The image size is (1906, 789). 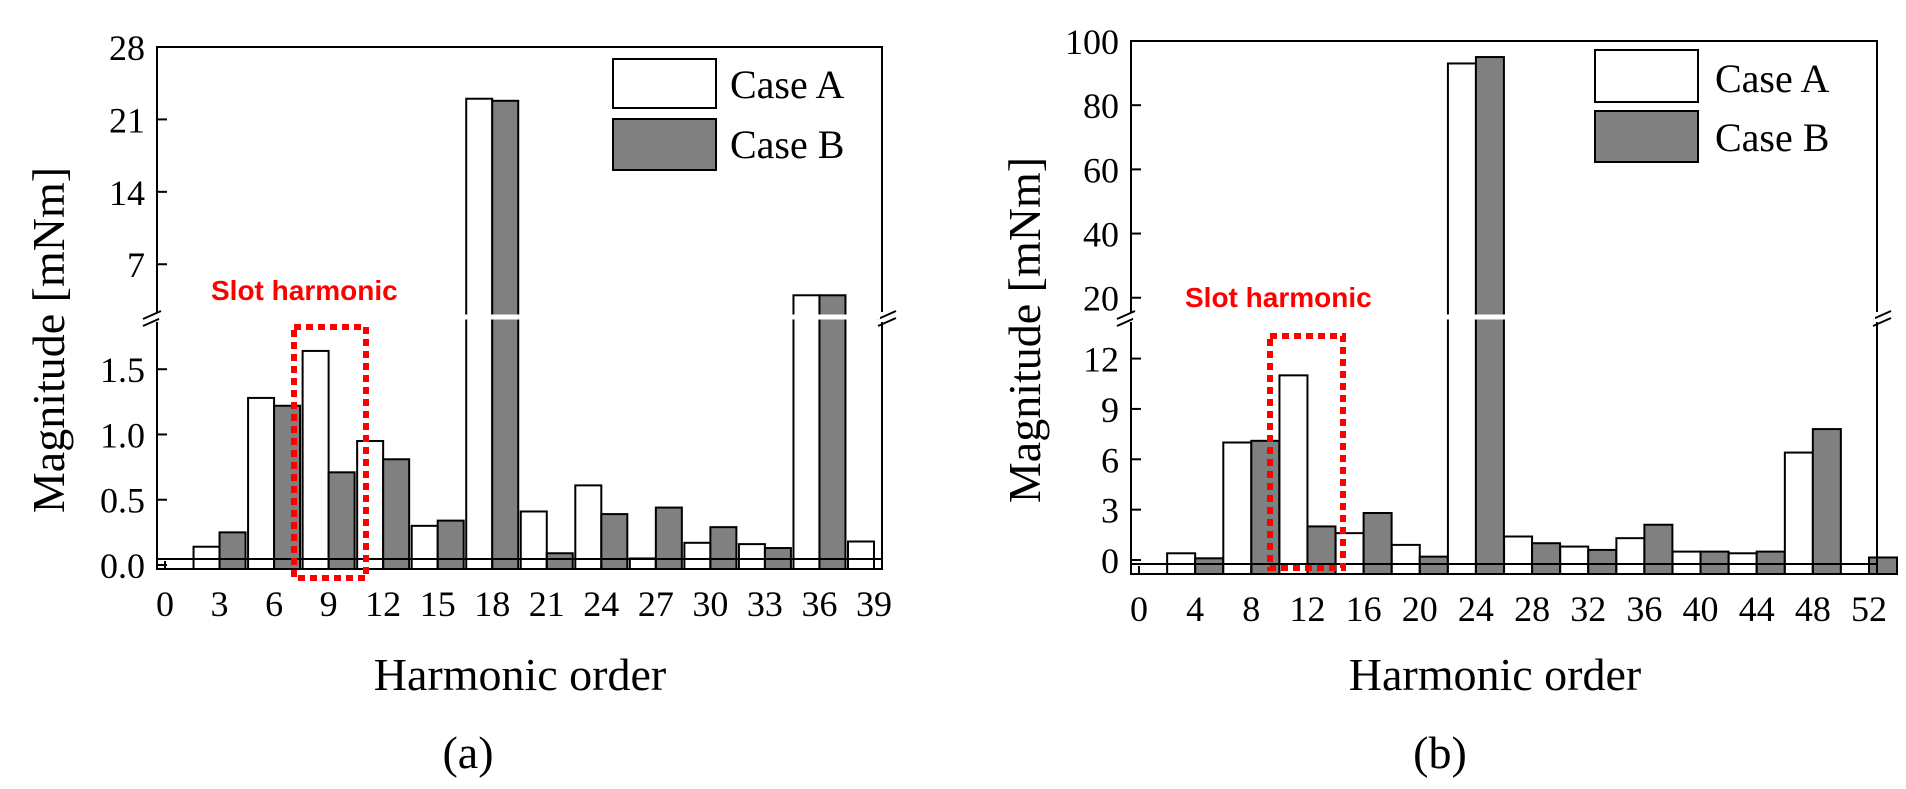 What do you see at coordinates (1101, 170) in the screenshot?
I see `y-tick-label-b: 60` at bounding box center [1101, 170].